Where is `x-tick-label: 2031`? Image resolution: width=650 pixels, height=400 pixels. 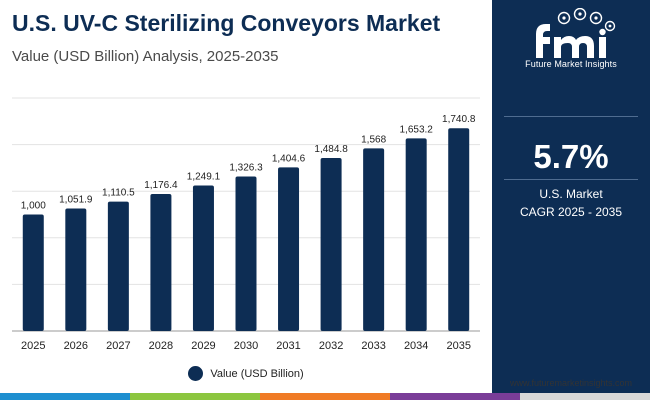
x-tick-label: 2031 is located at coordinates (288, 346).